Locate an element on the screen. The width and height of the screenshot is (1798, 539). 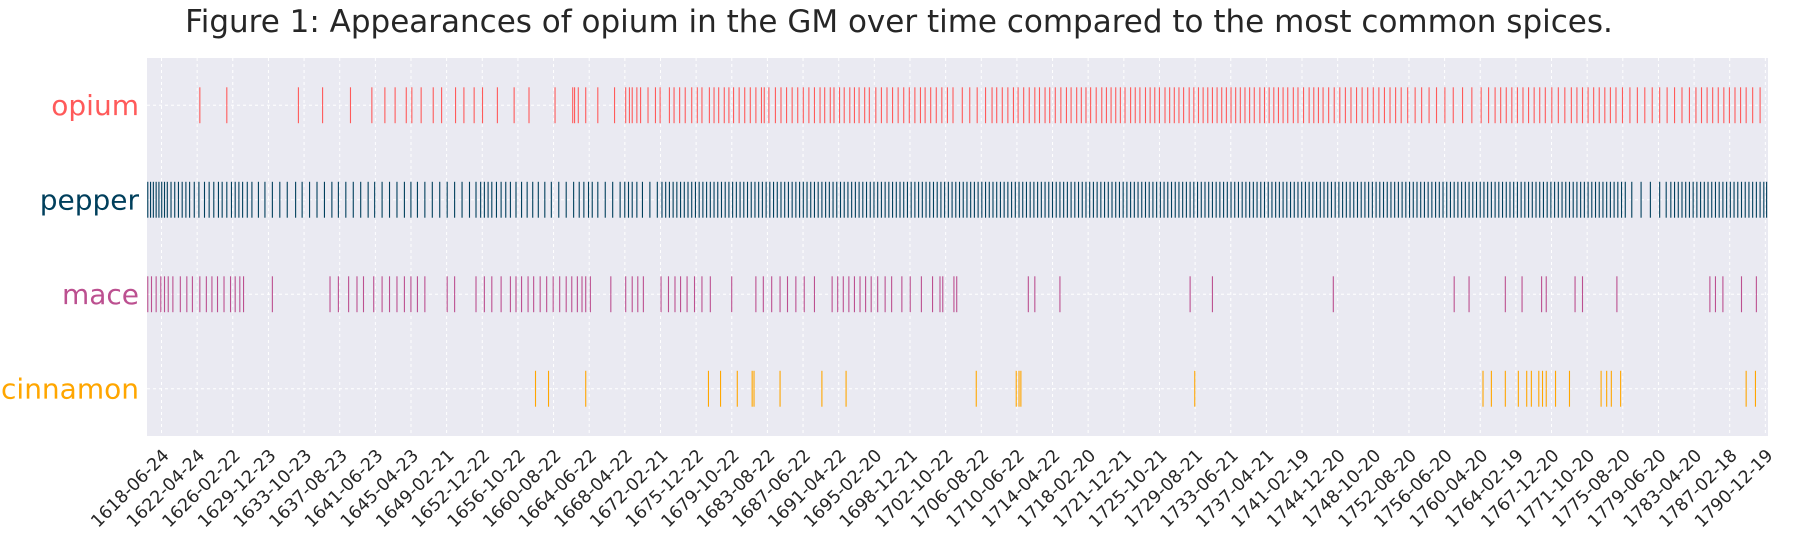
series-label-mace: mace is located at coordinates (100, 294).